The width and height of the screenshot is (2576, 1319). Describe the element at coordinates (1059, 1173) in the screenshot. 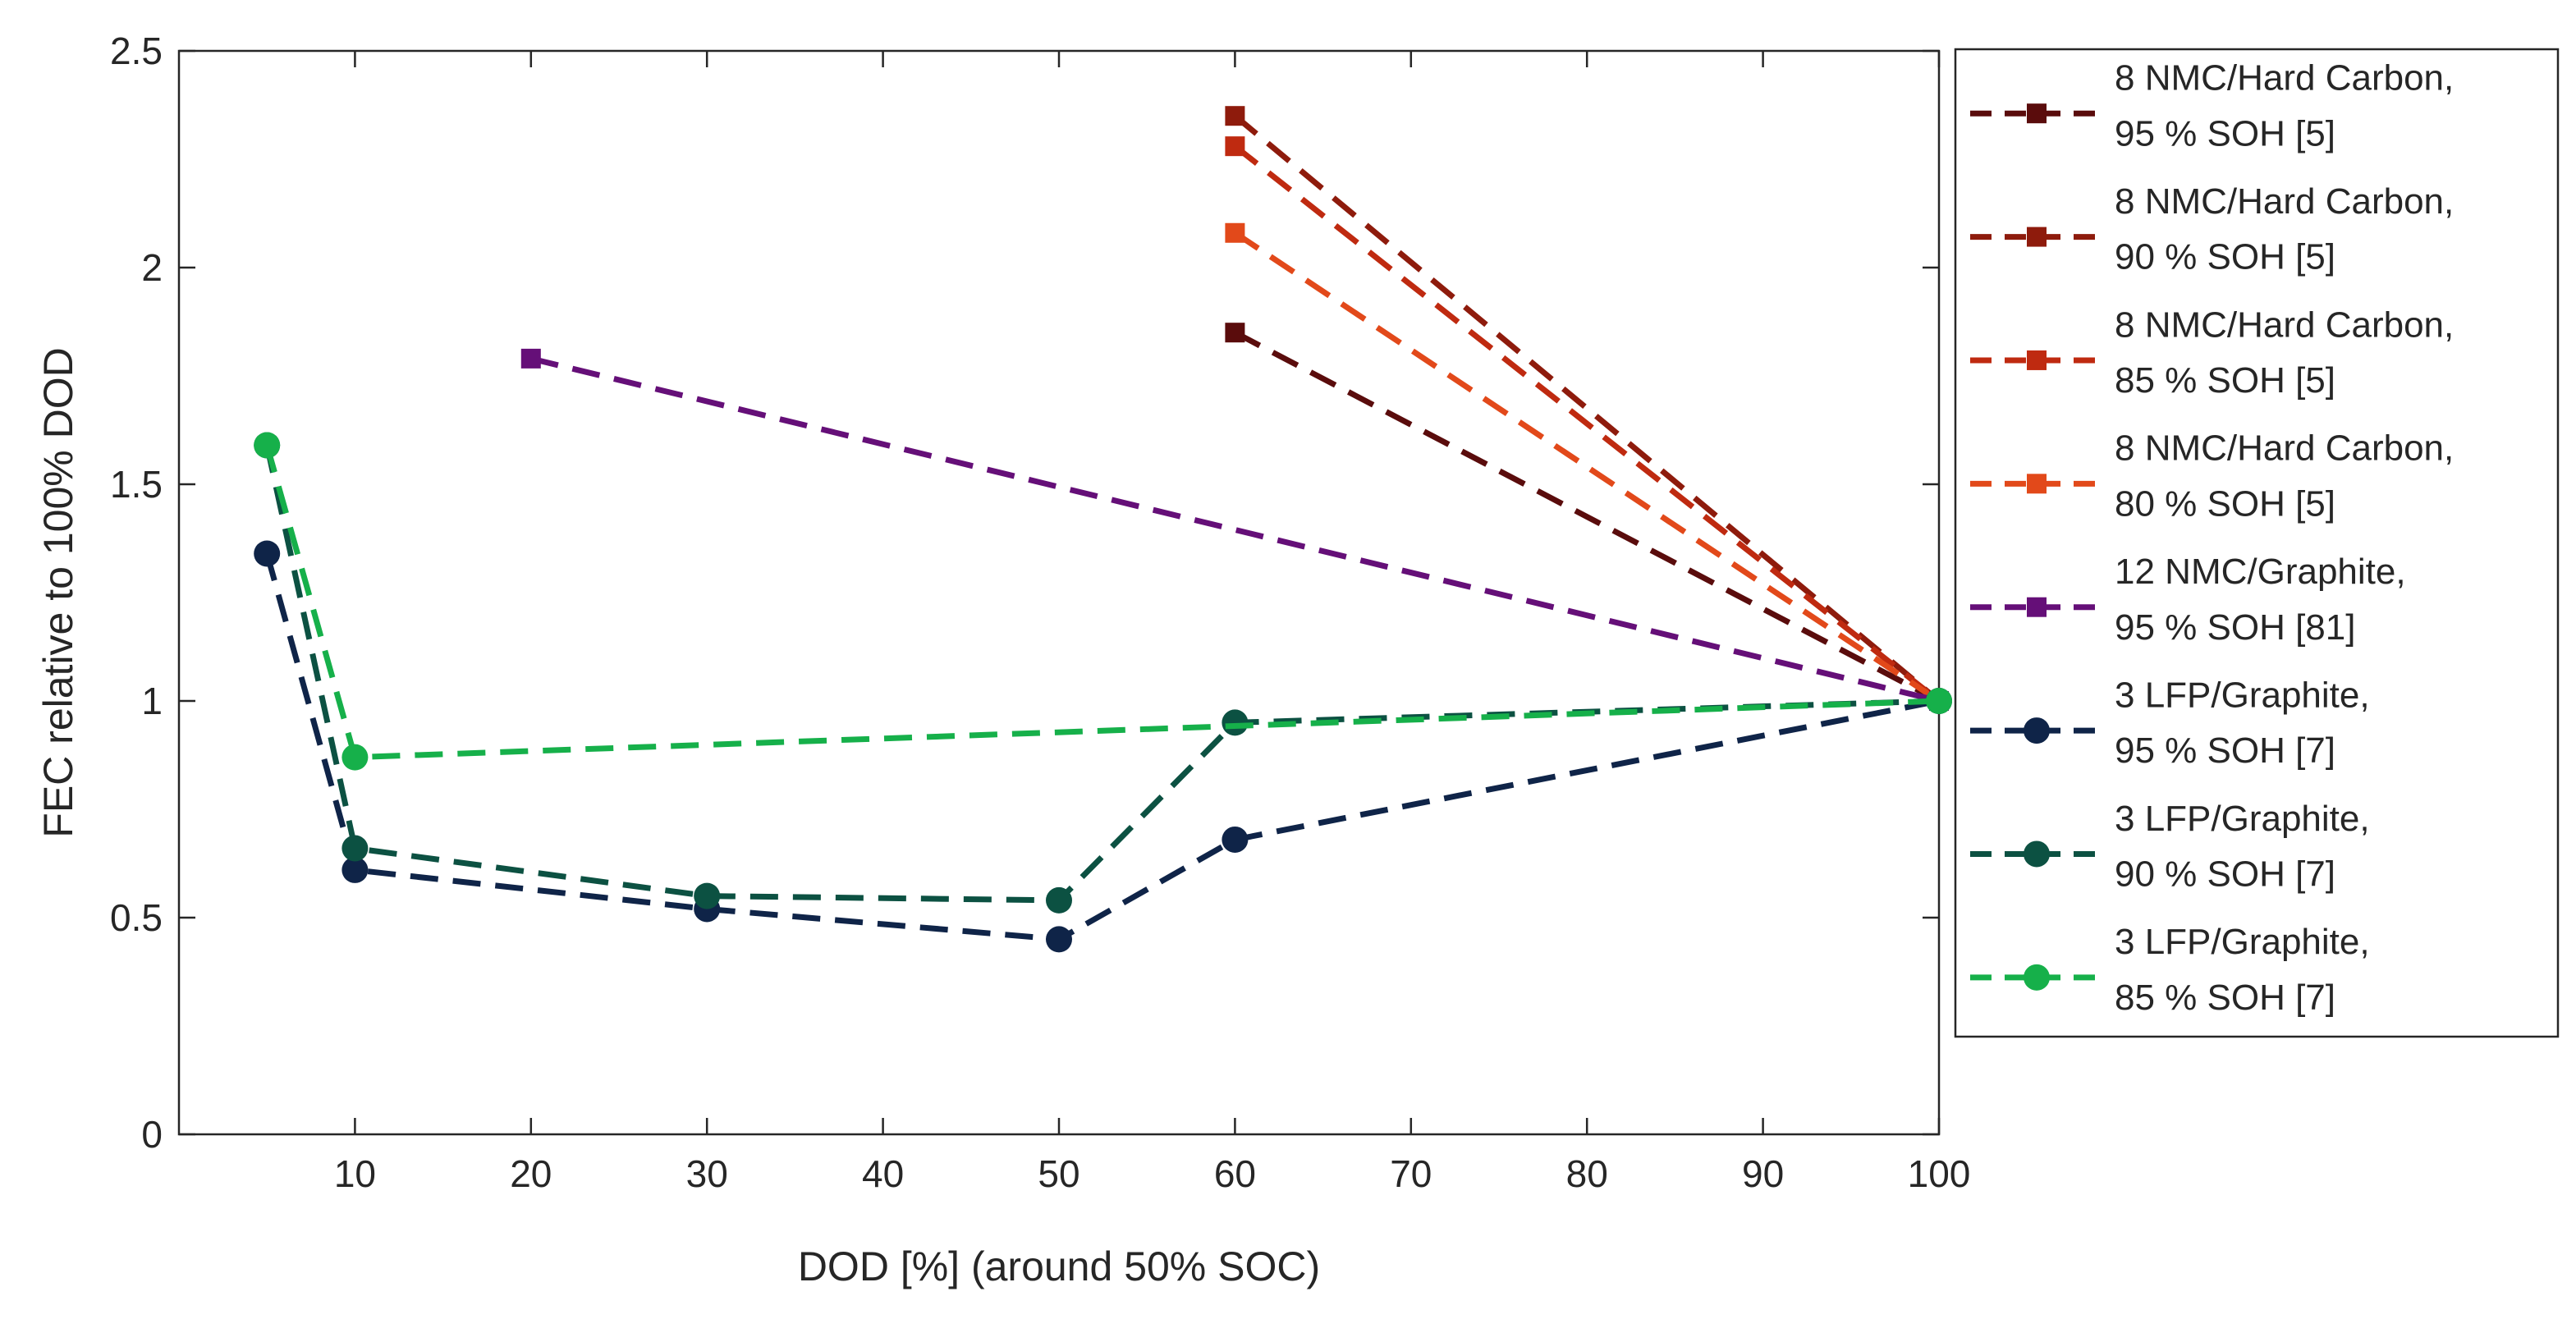

I see `x-tick-label: 50` at that location.